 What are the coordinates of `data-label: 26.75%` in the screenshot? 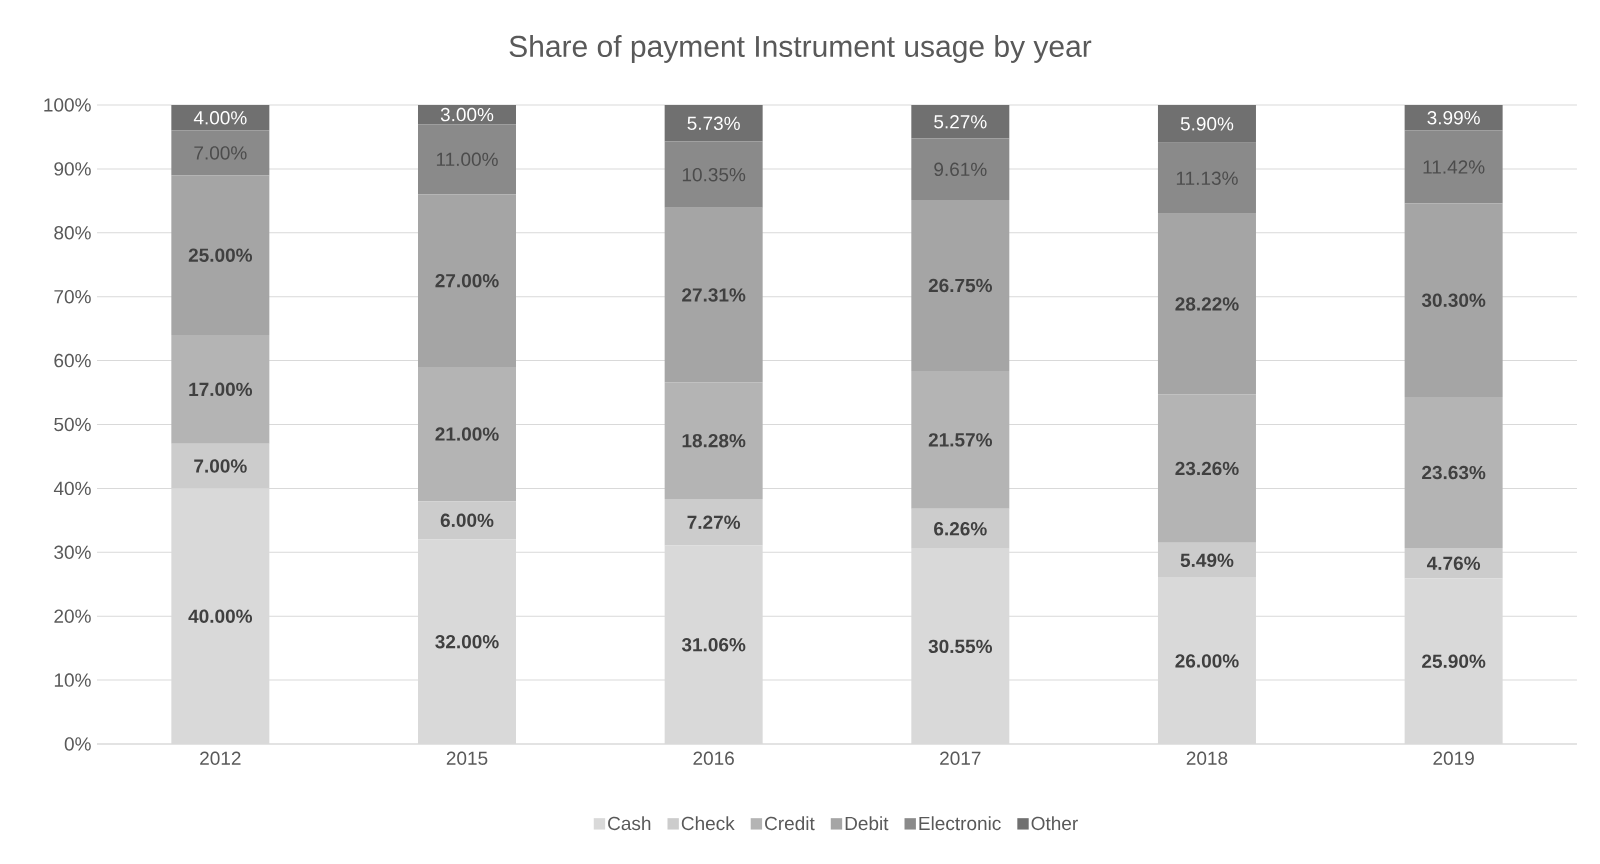 It's located at (960, 285).